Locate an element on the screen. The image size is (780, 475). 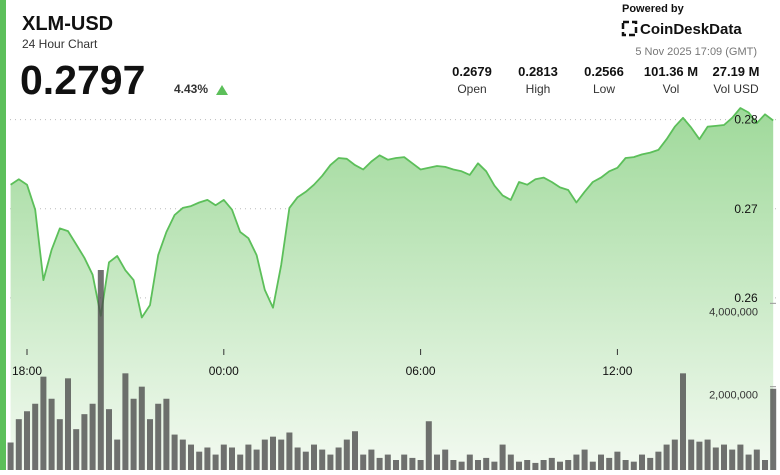
x-tick-label: 18:00 is located at coordinates (27, 371).